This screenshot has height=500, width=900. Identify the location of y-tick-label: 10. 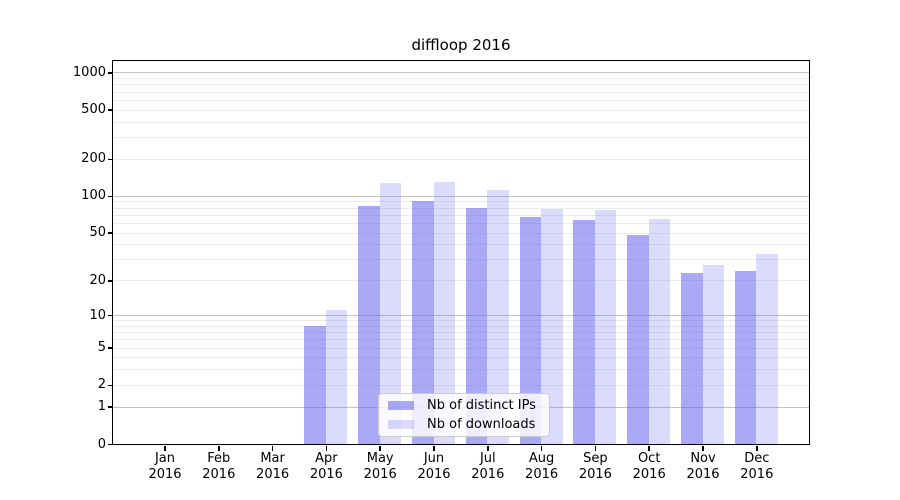
(97, 315).